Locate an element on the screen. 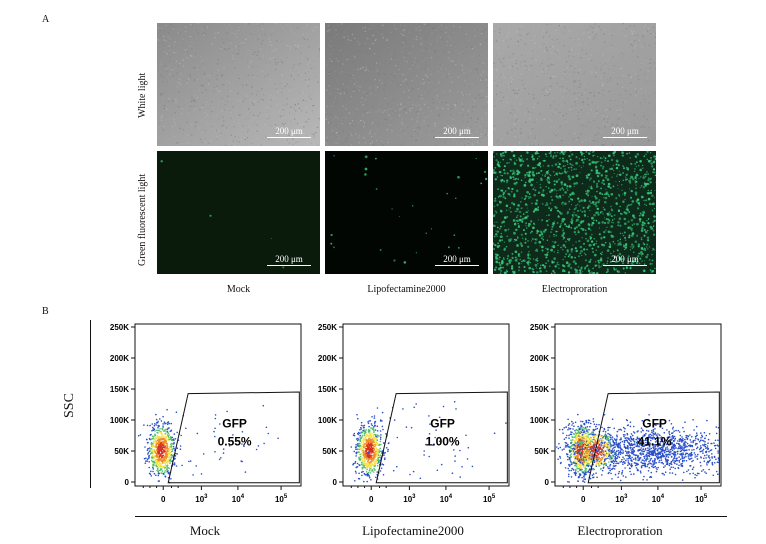  x-tick-label: 105 is located at coordinates (281, 499).